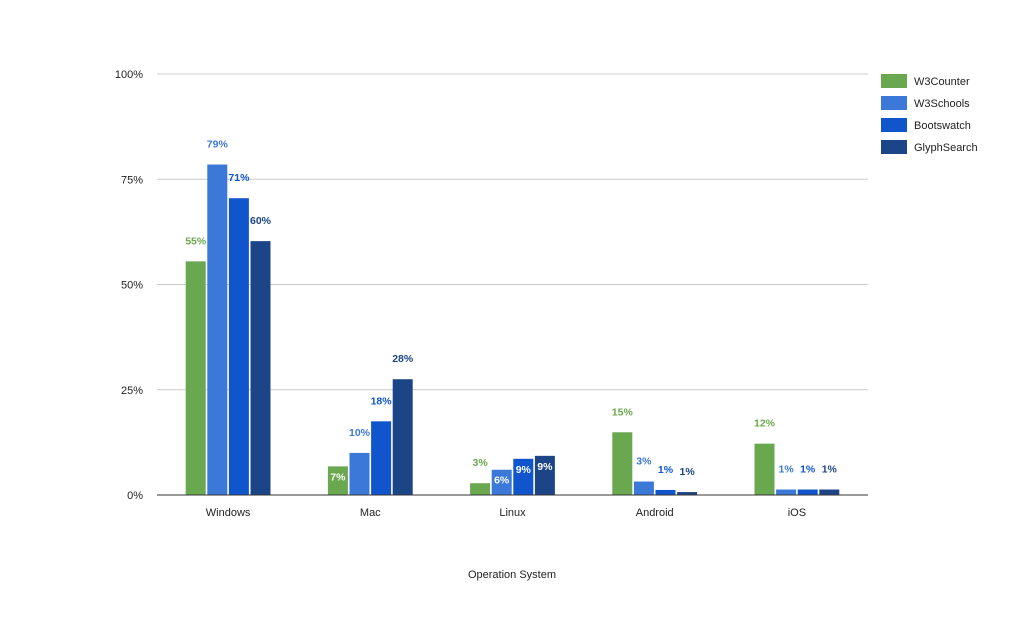  I want to click on bar-w3schools-linux, so click(501, 482).